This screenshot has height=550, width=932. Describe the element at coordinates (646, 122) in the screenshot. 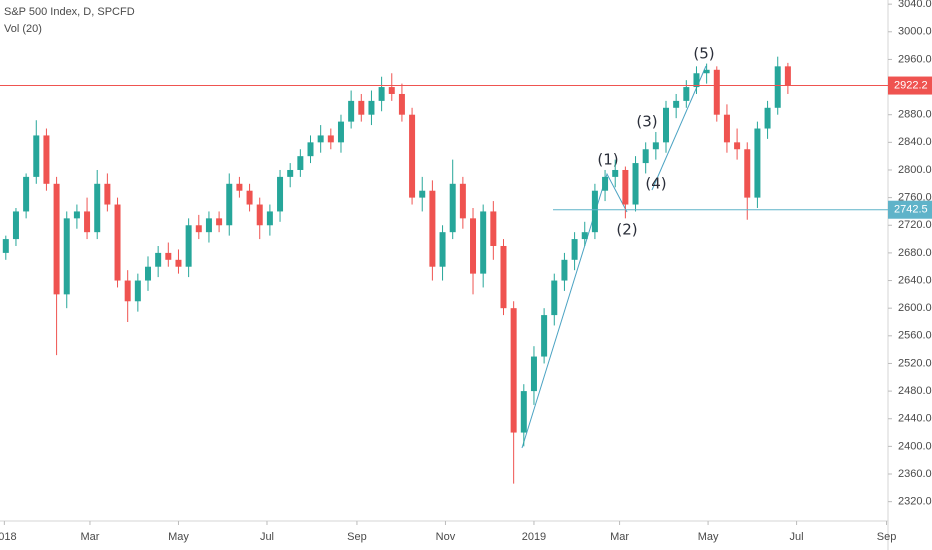

I see `wave-label: (3)` at that location.